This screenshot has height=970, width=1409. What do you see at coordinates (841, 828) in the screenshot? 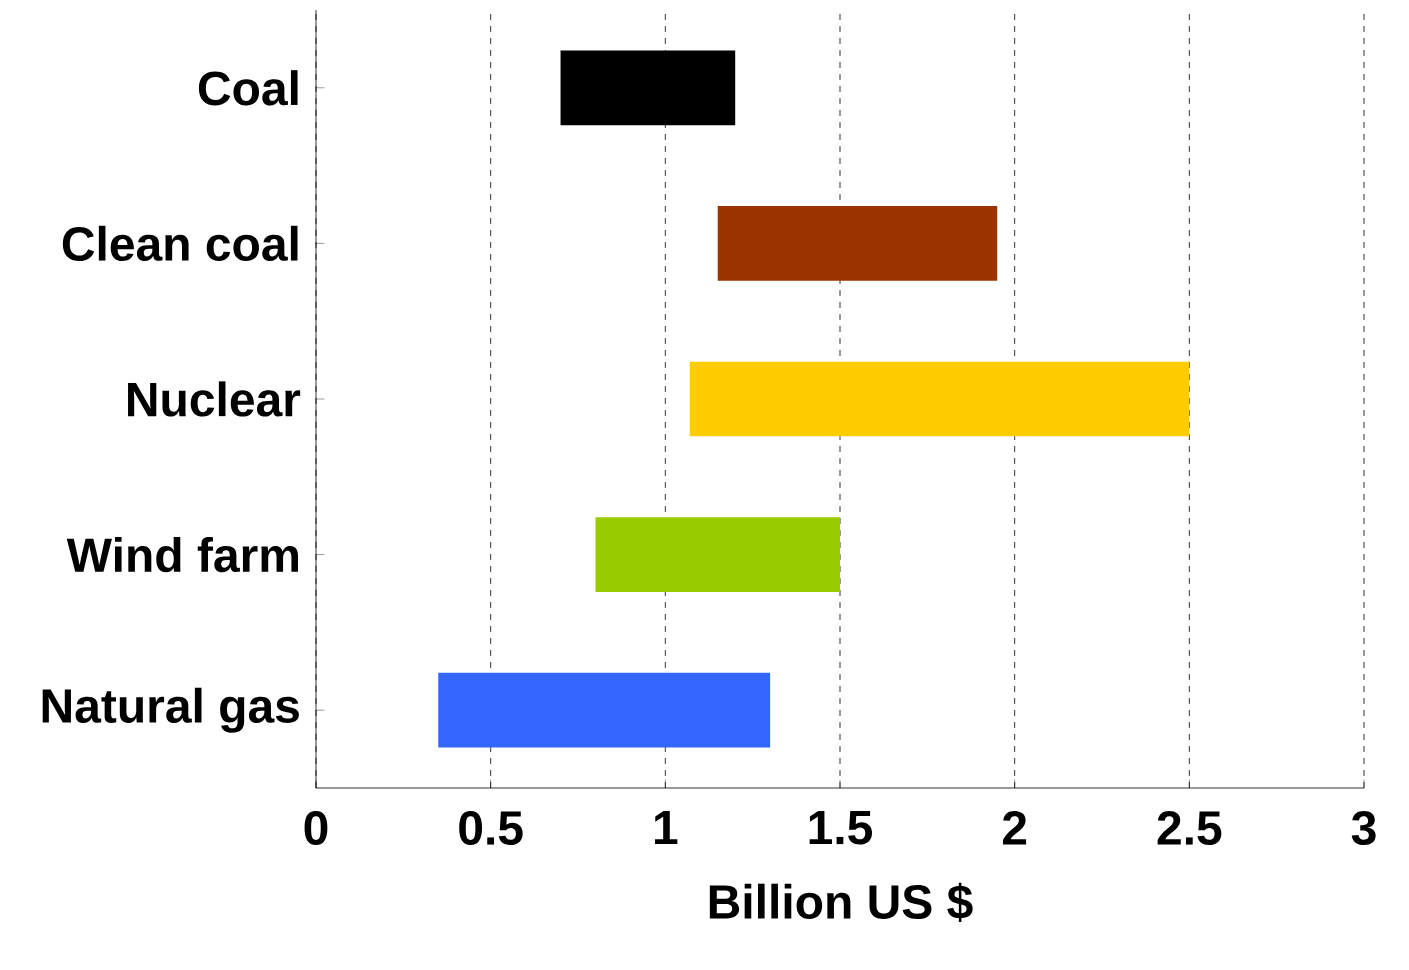
I see `x-tick-label: 1.5` at bounding box center [841, 828].